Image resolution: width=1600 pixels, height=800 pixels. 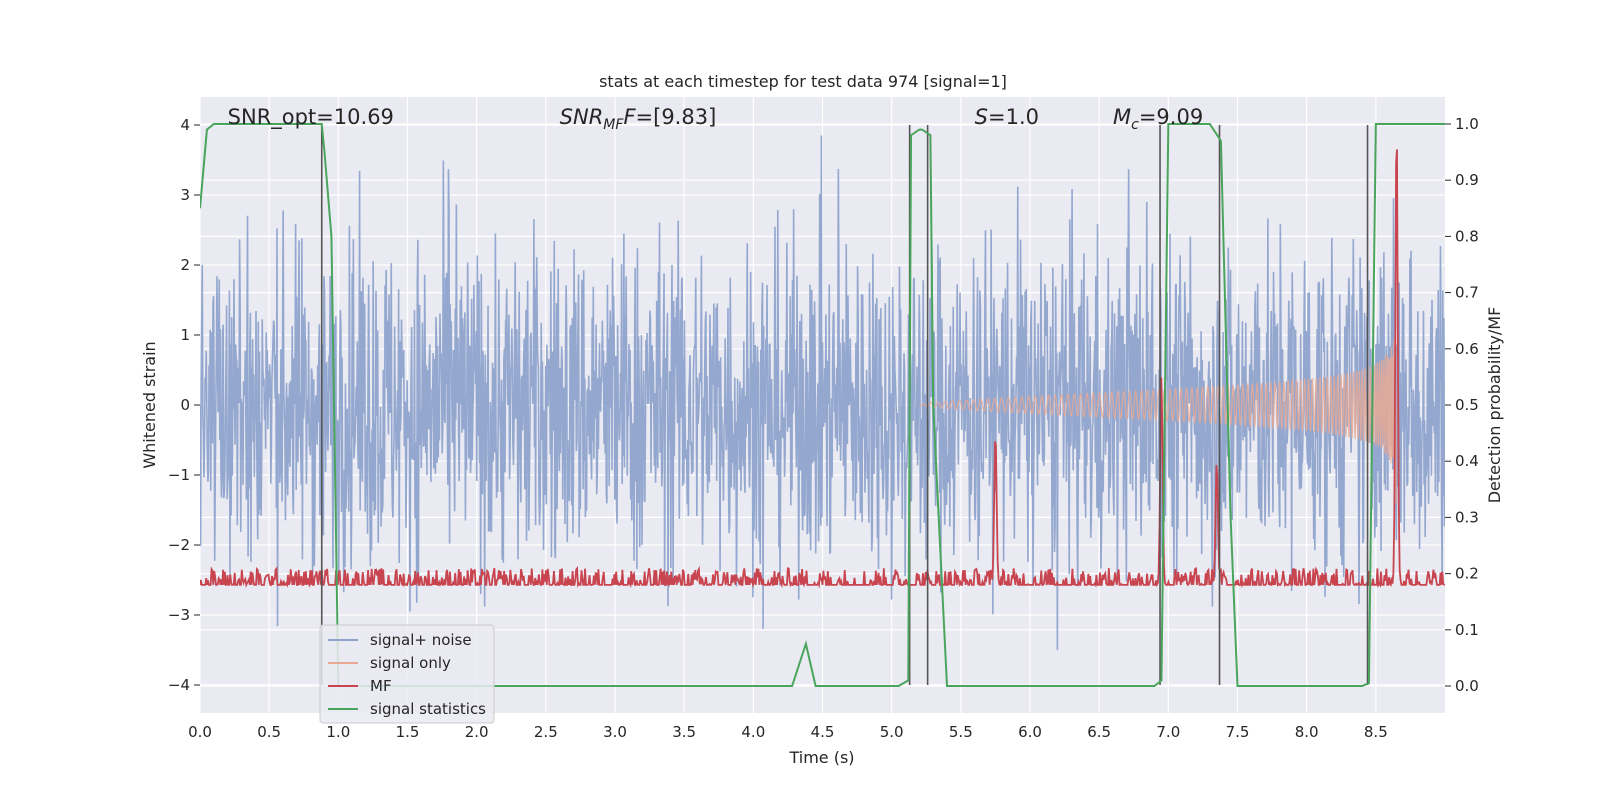 I want to click on x-tick-label: 4.0, so click(x=753, y=732).